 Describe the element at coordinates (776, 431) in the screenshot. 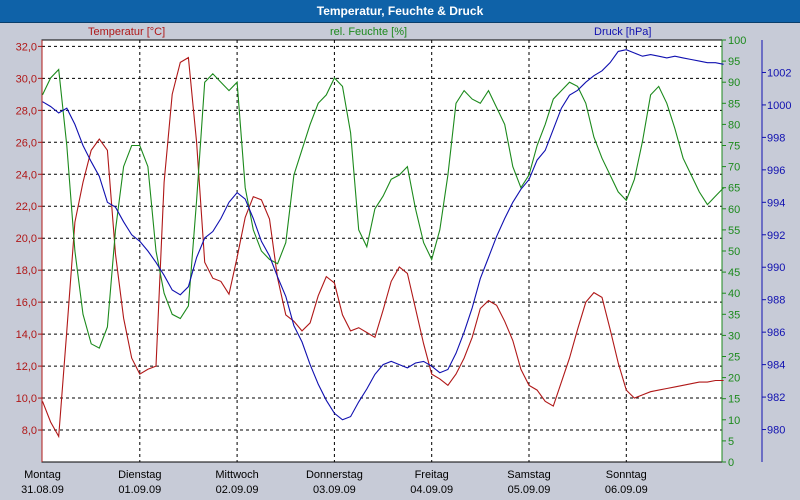

I see `pressure-tick-label: 980` at that location.